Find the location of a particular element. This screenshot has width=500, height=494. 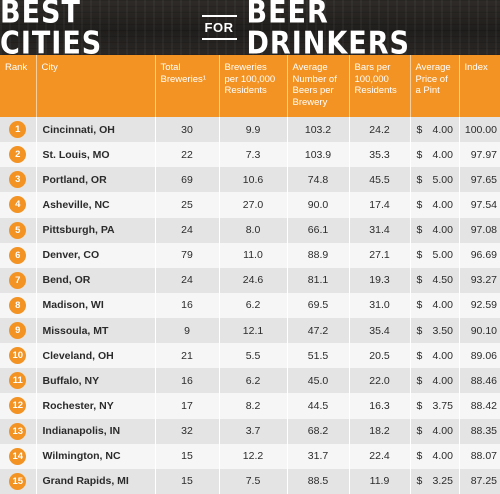

breweries-per-100k-cell: 10.6 is located at coordinates (253, 180).